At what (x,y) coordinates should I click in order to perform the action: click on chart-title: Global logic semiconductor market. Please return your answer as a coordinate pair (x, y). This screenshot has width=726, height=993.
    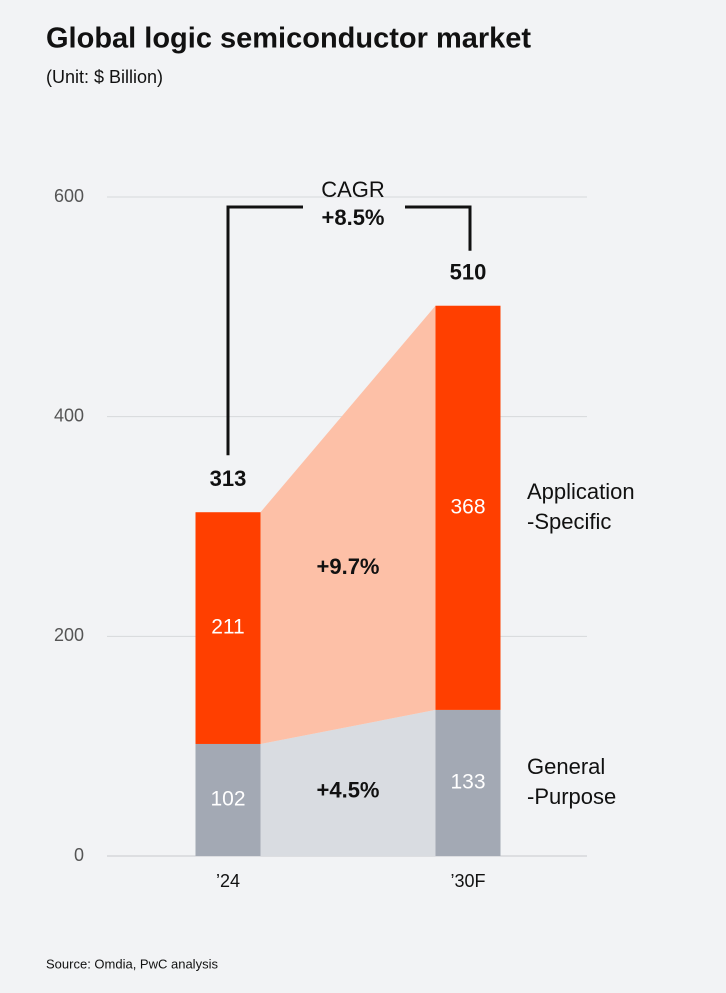
    Looking at the image, I should click on (288, 39).